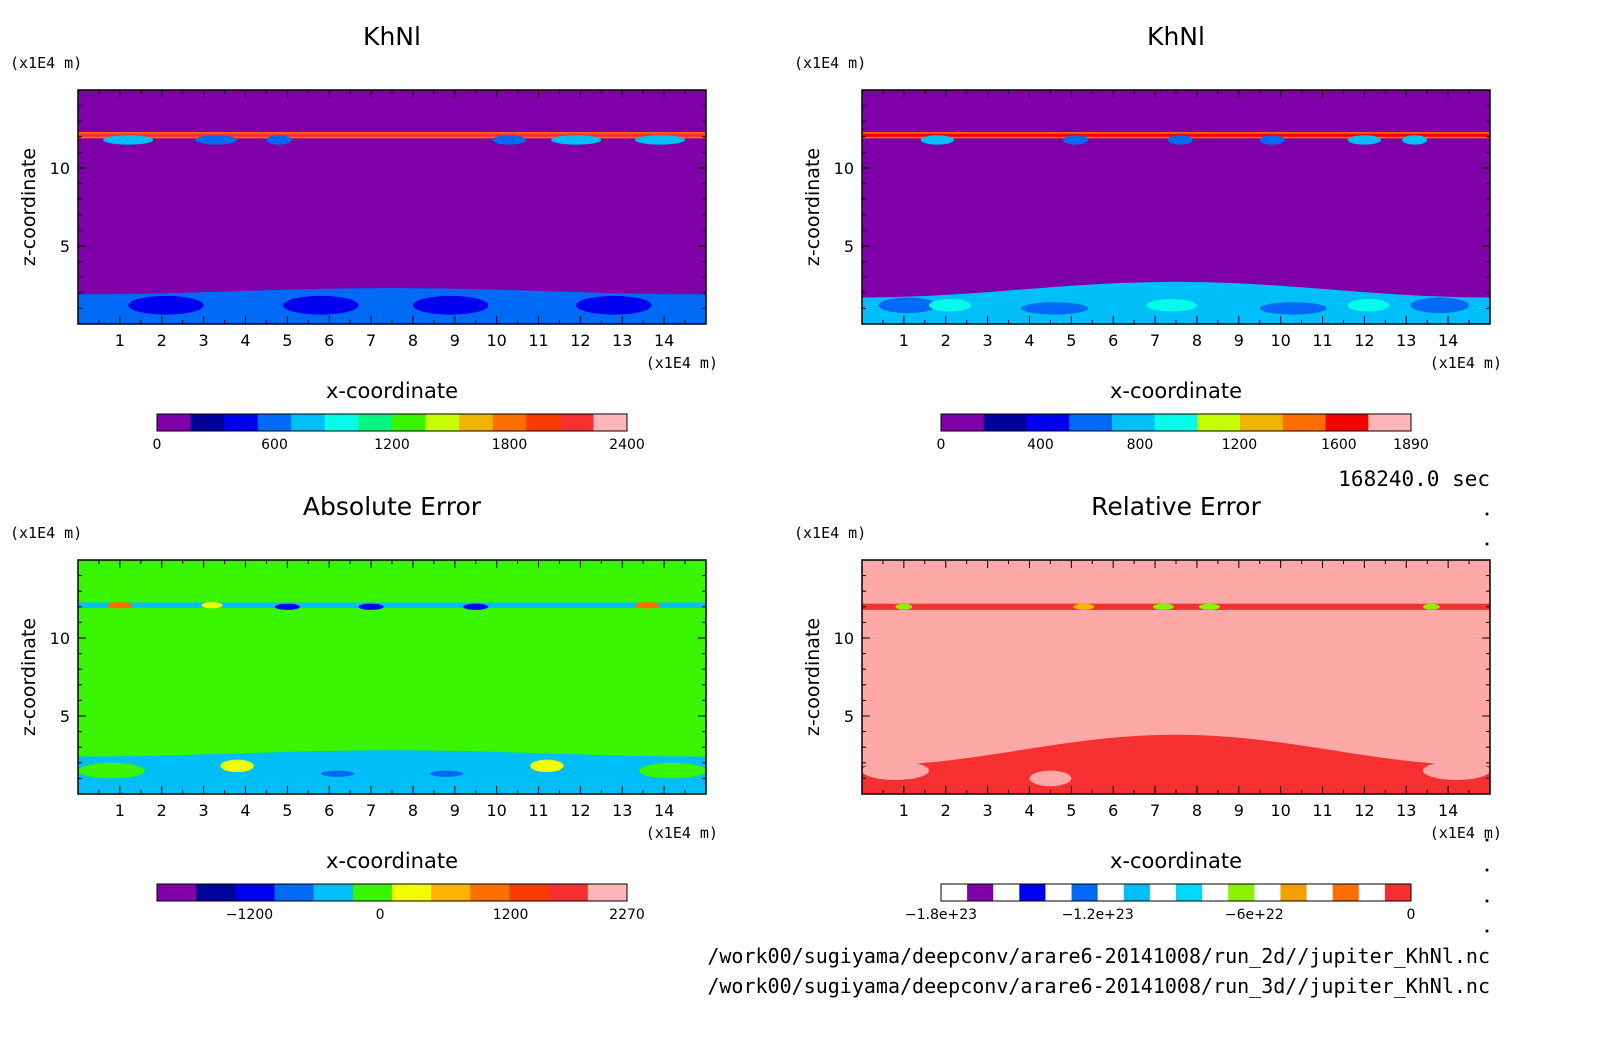 The height and width of the screenshot is (1054, 1604). I want to click on colorbar-tick-label: −6e+22, so click(1254, 915).